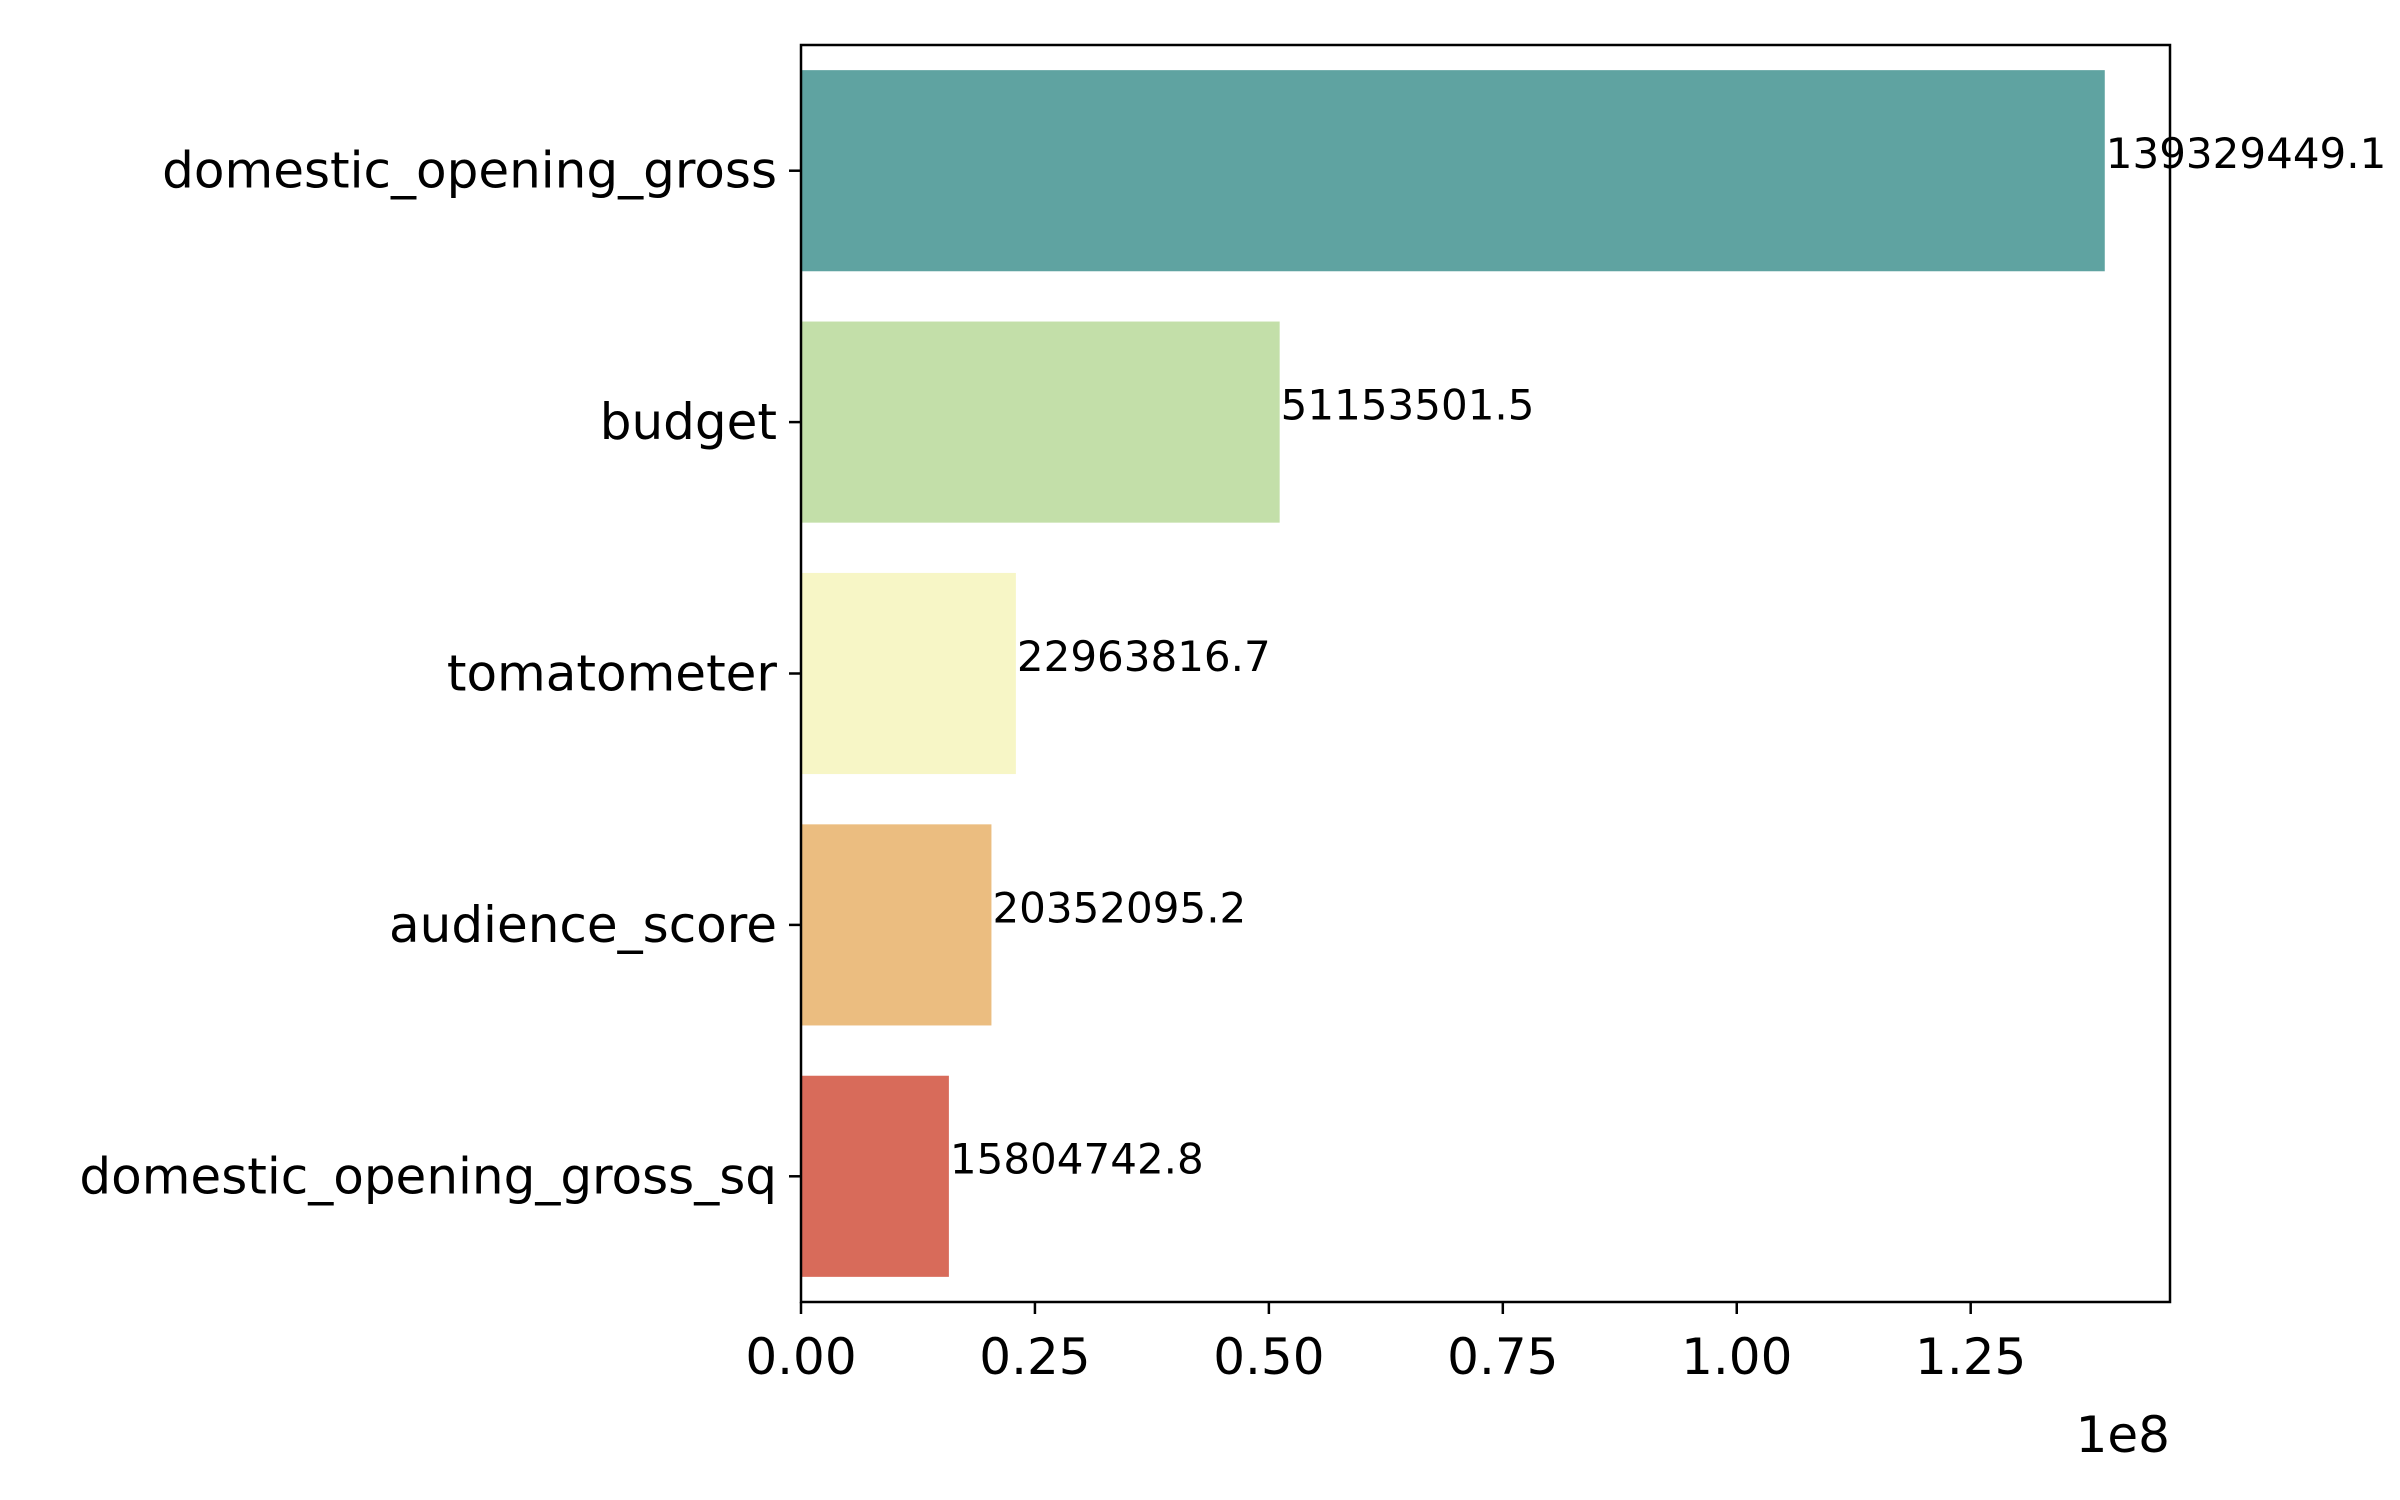 The width and height of the screenshot is (2400, 1500). What do you see at coordinates (1119, 907) in the screenshot?
I see `bar-value-label: 20352095.2` at bounding box center [1119, 907].